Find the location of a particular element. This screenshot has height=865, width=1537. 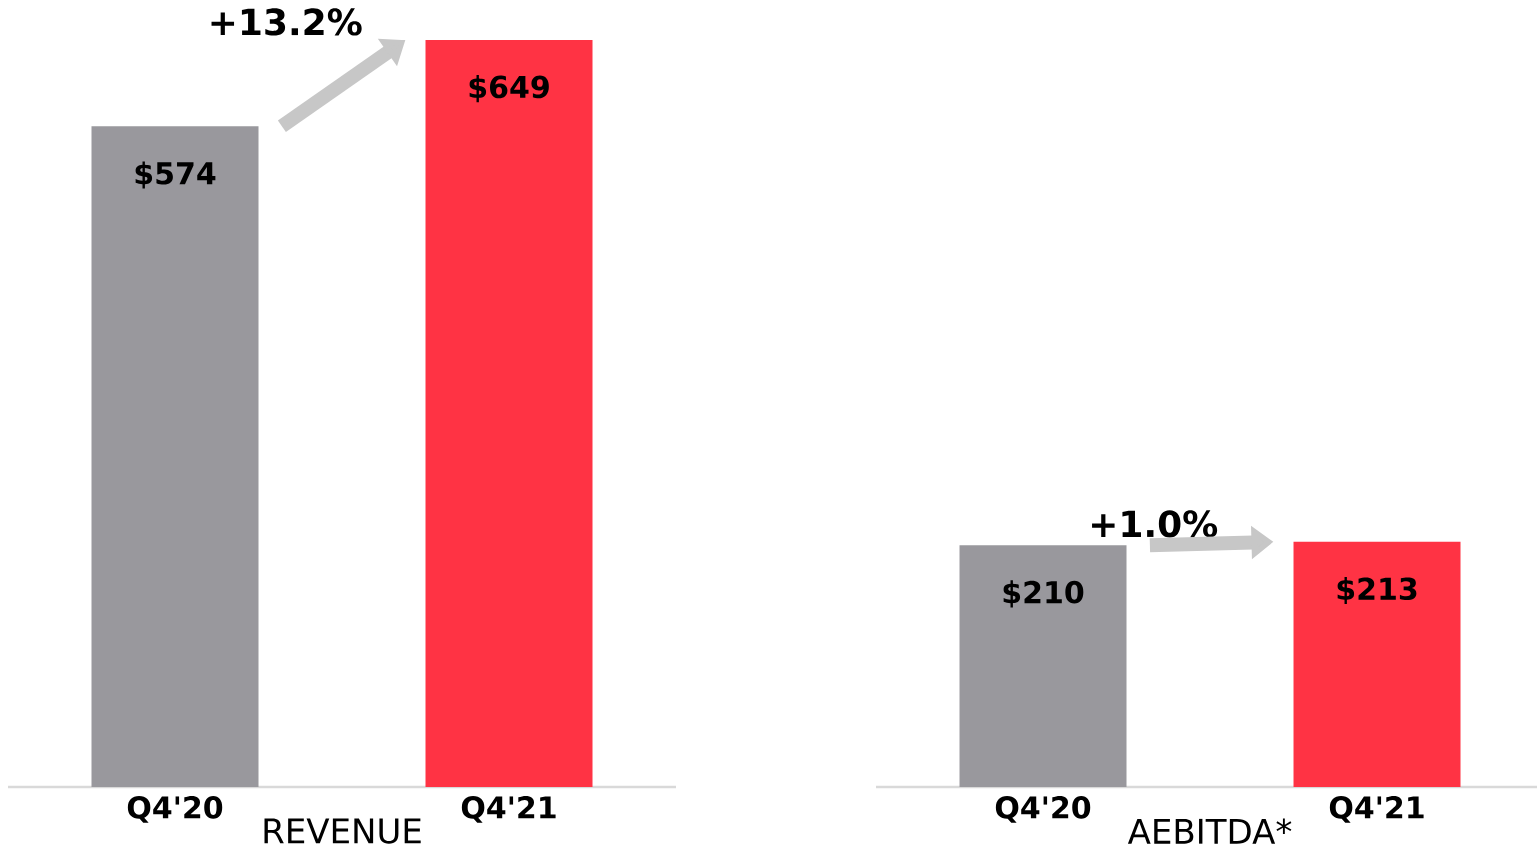

data-label: $574 is located at coordinates (175, 175).